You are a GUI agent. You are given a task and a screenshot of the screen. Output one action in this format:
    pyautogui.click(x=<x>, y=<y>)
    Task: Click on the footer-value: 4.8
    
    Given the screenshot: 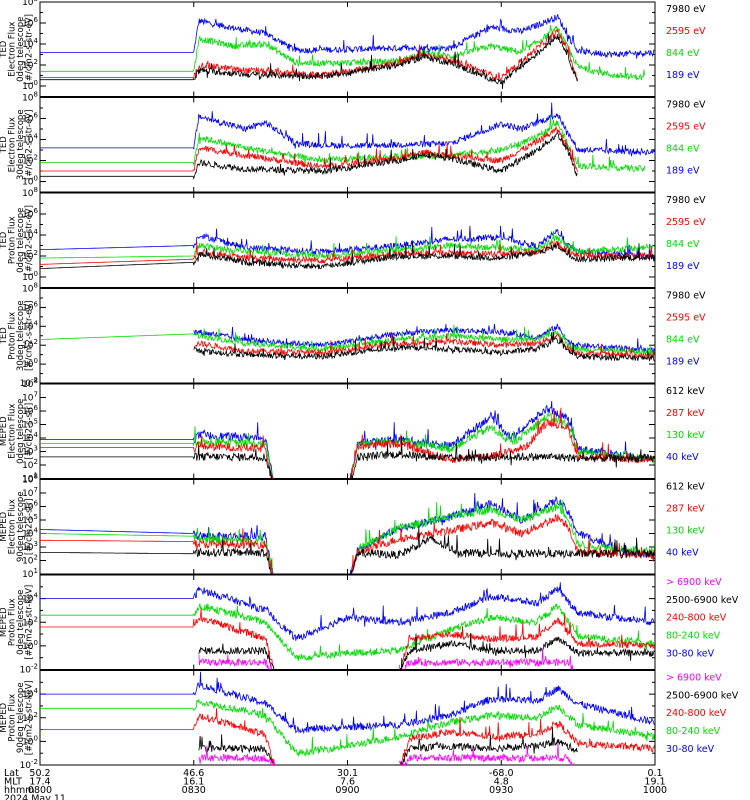 What is the action you would take?
    pyautogui.click(x=501, y=782)
    